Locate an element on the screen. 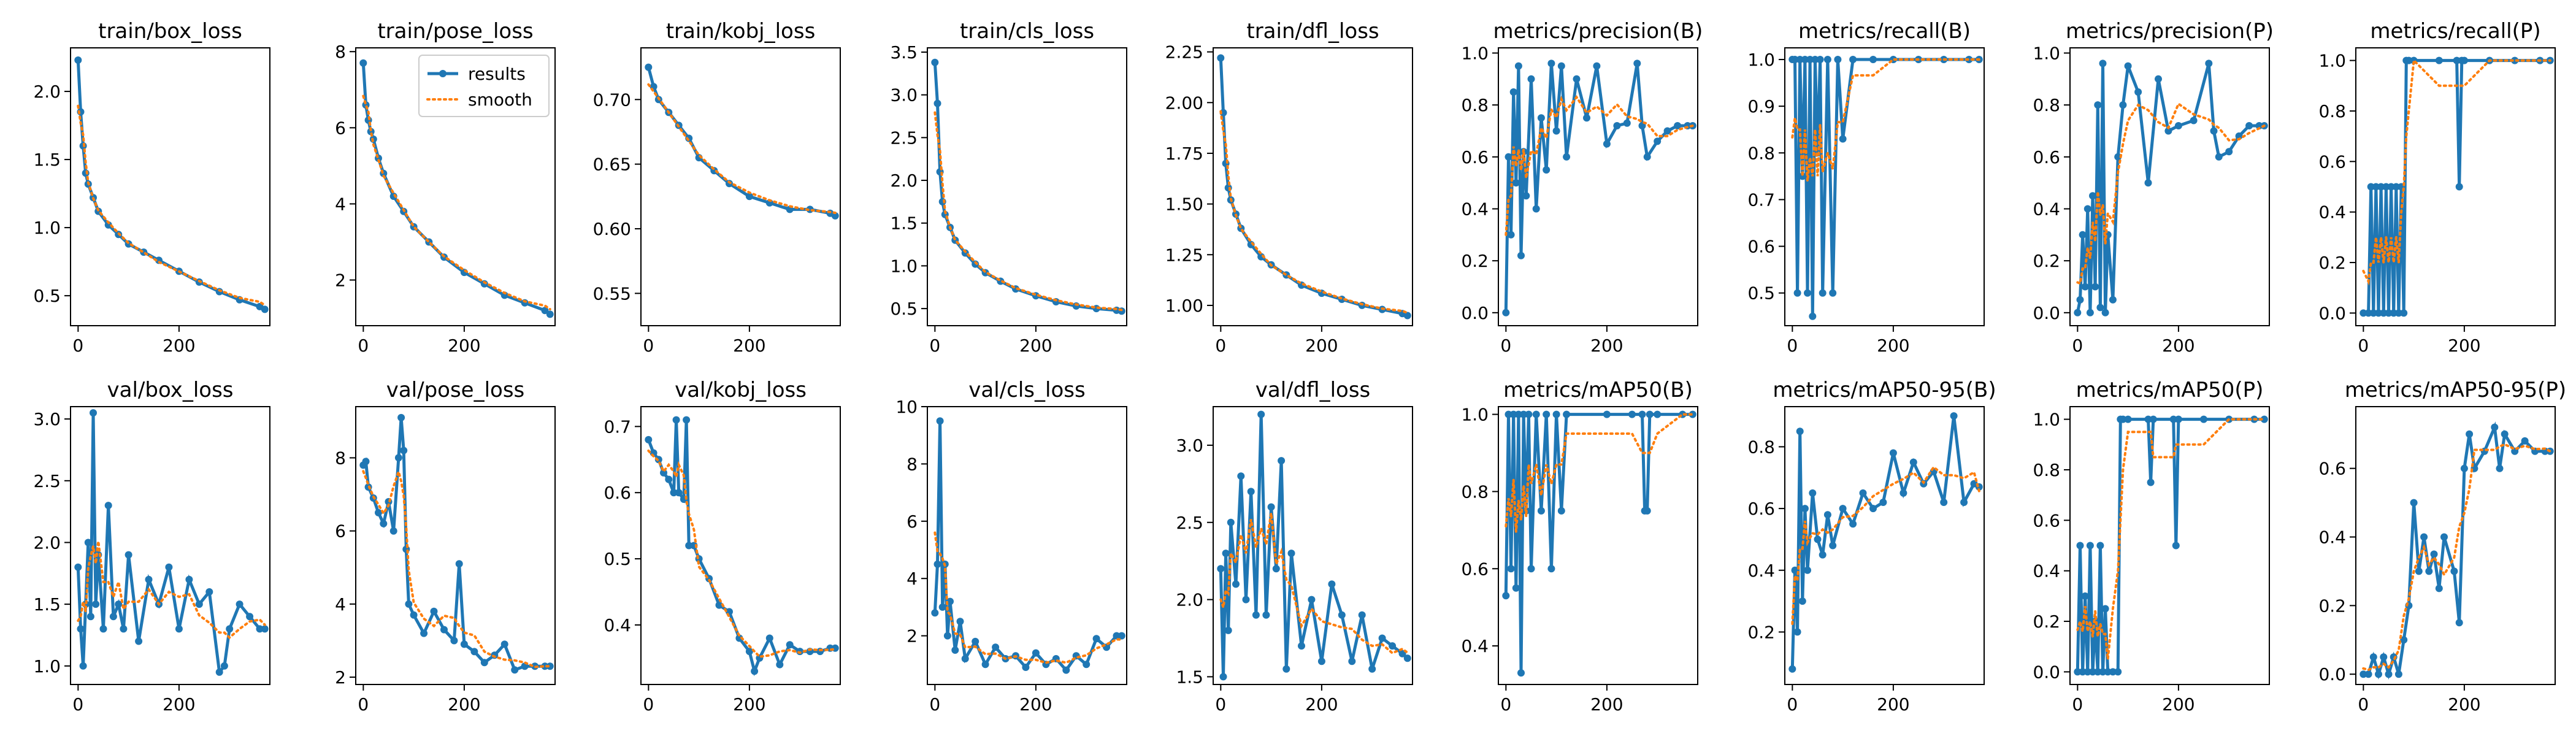 The height and width of the screenshot is (736, 2576). y-tick-label: 2.0 is located at coordinates (1189, 600).